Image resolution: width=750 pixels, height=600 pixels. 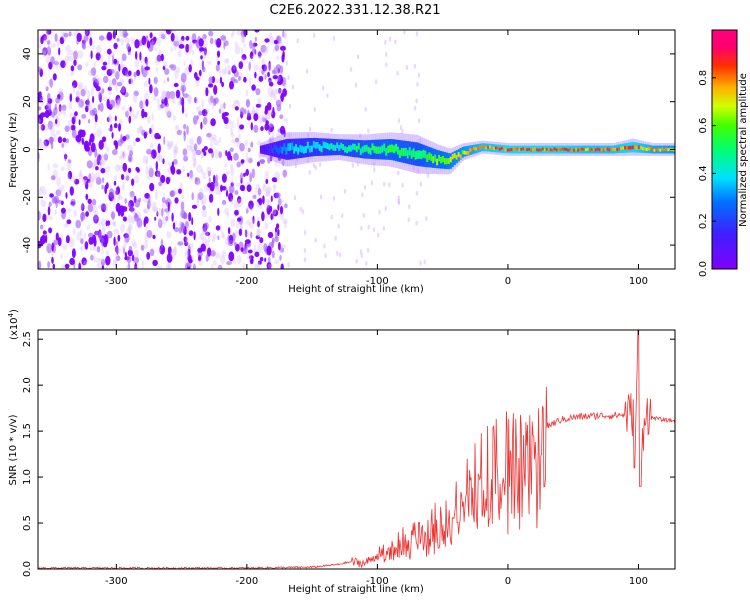 What do you see at coordinates (354, 10) in the screenshot?
I see `figure-title: C2E6.2022.331.12.38.R21` at bounding box center [354, 10].